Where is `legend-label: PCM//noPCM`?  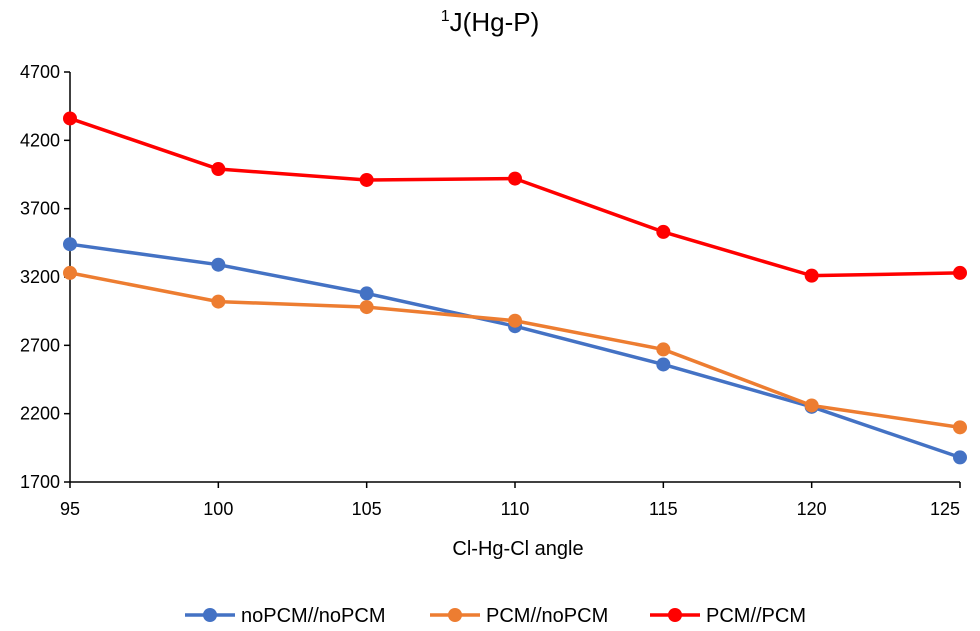 legend-label: PCM//noPCM is located at coordinates (547, 616).